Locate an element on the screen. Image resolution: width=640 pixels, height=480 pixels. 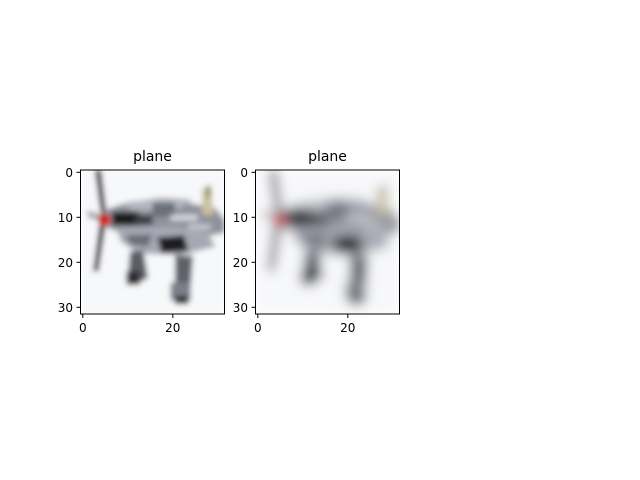
left-panel-image is located at coordinates (152, 242).